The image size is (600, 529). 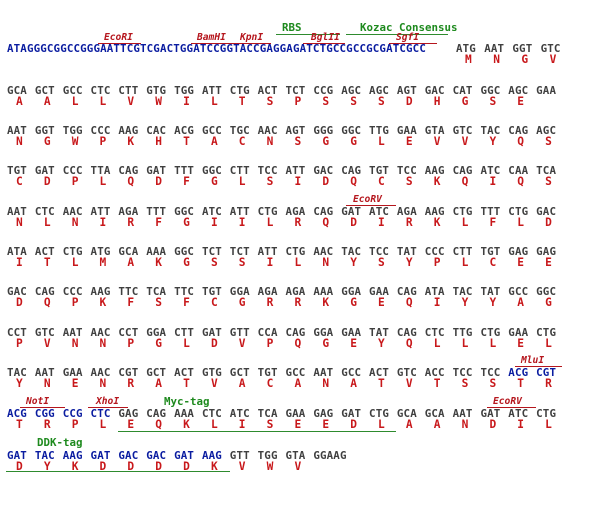 I want to click on ecorv-site-1-underline, so click(x=371, y=205).